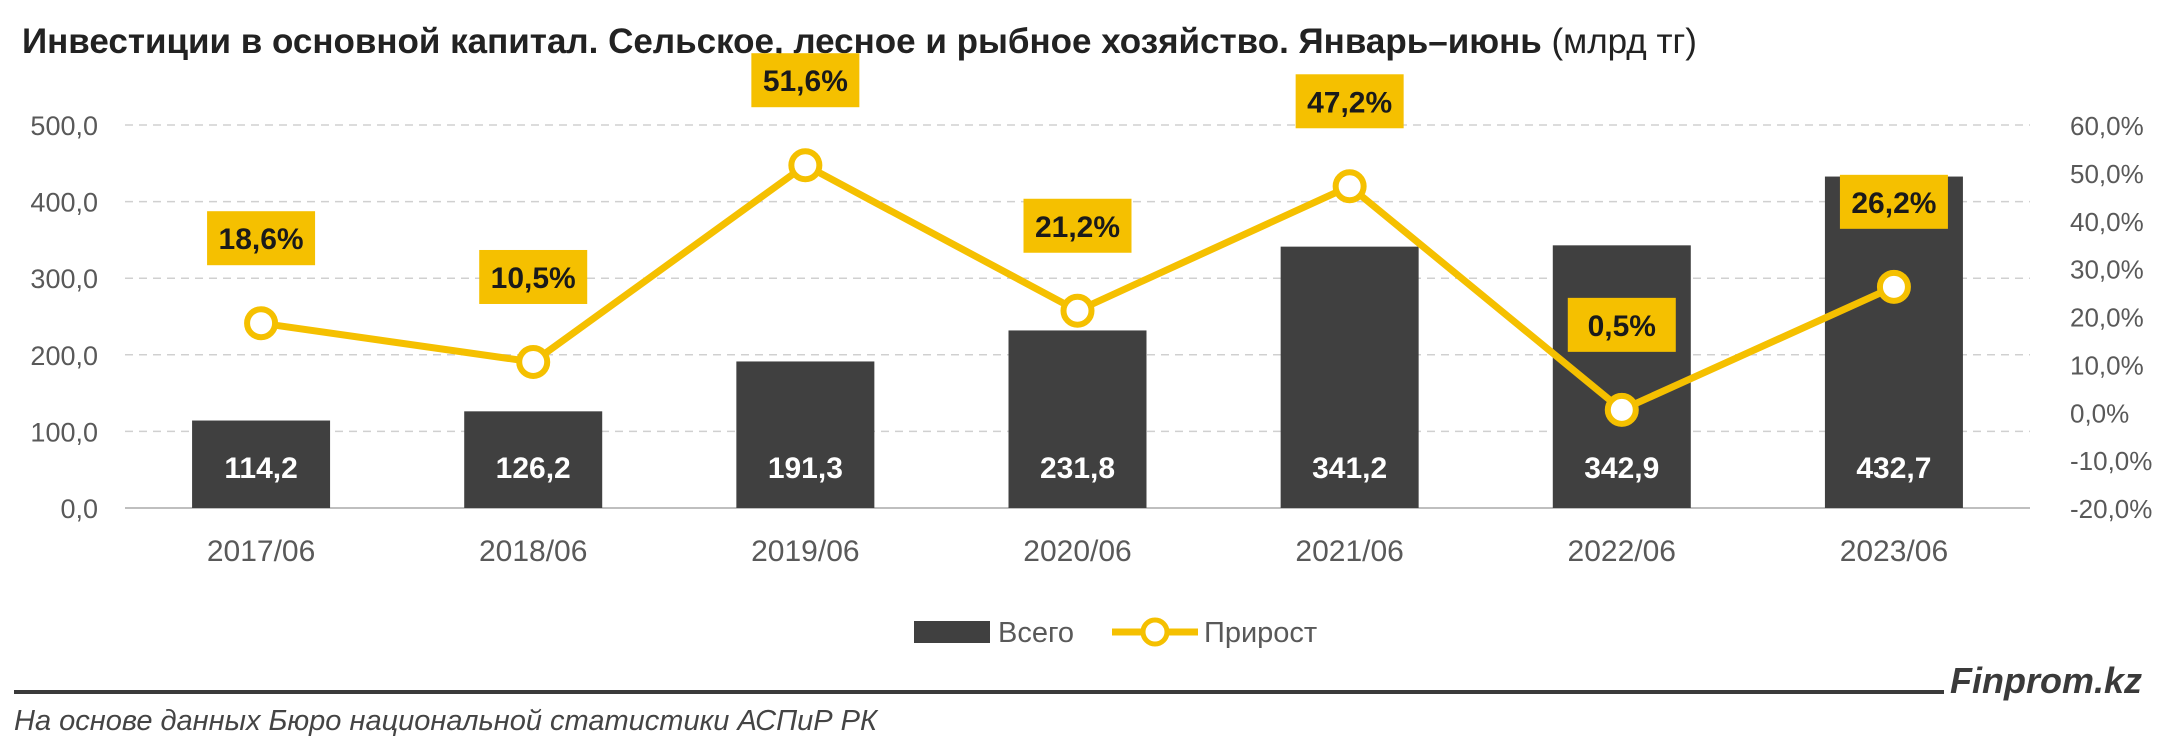  I want to click on growth-value-label: 26,2%, so click(1893, 203).